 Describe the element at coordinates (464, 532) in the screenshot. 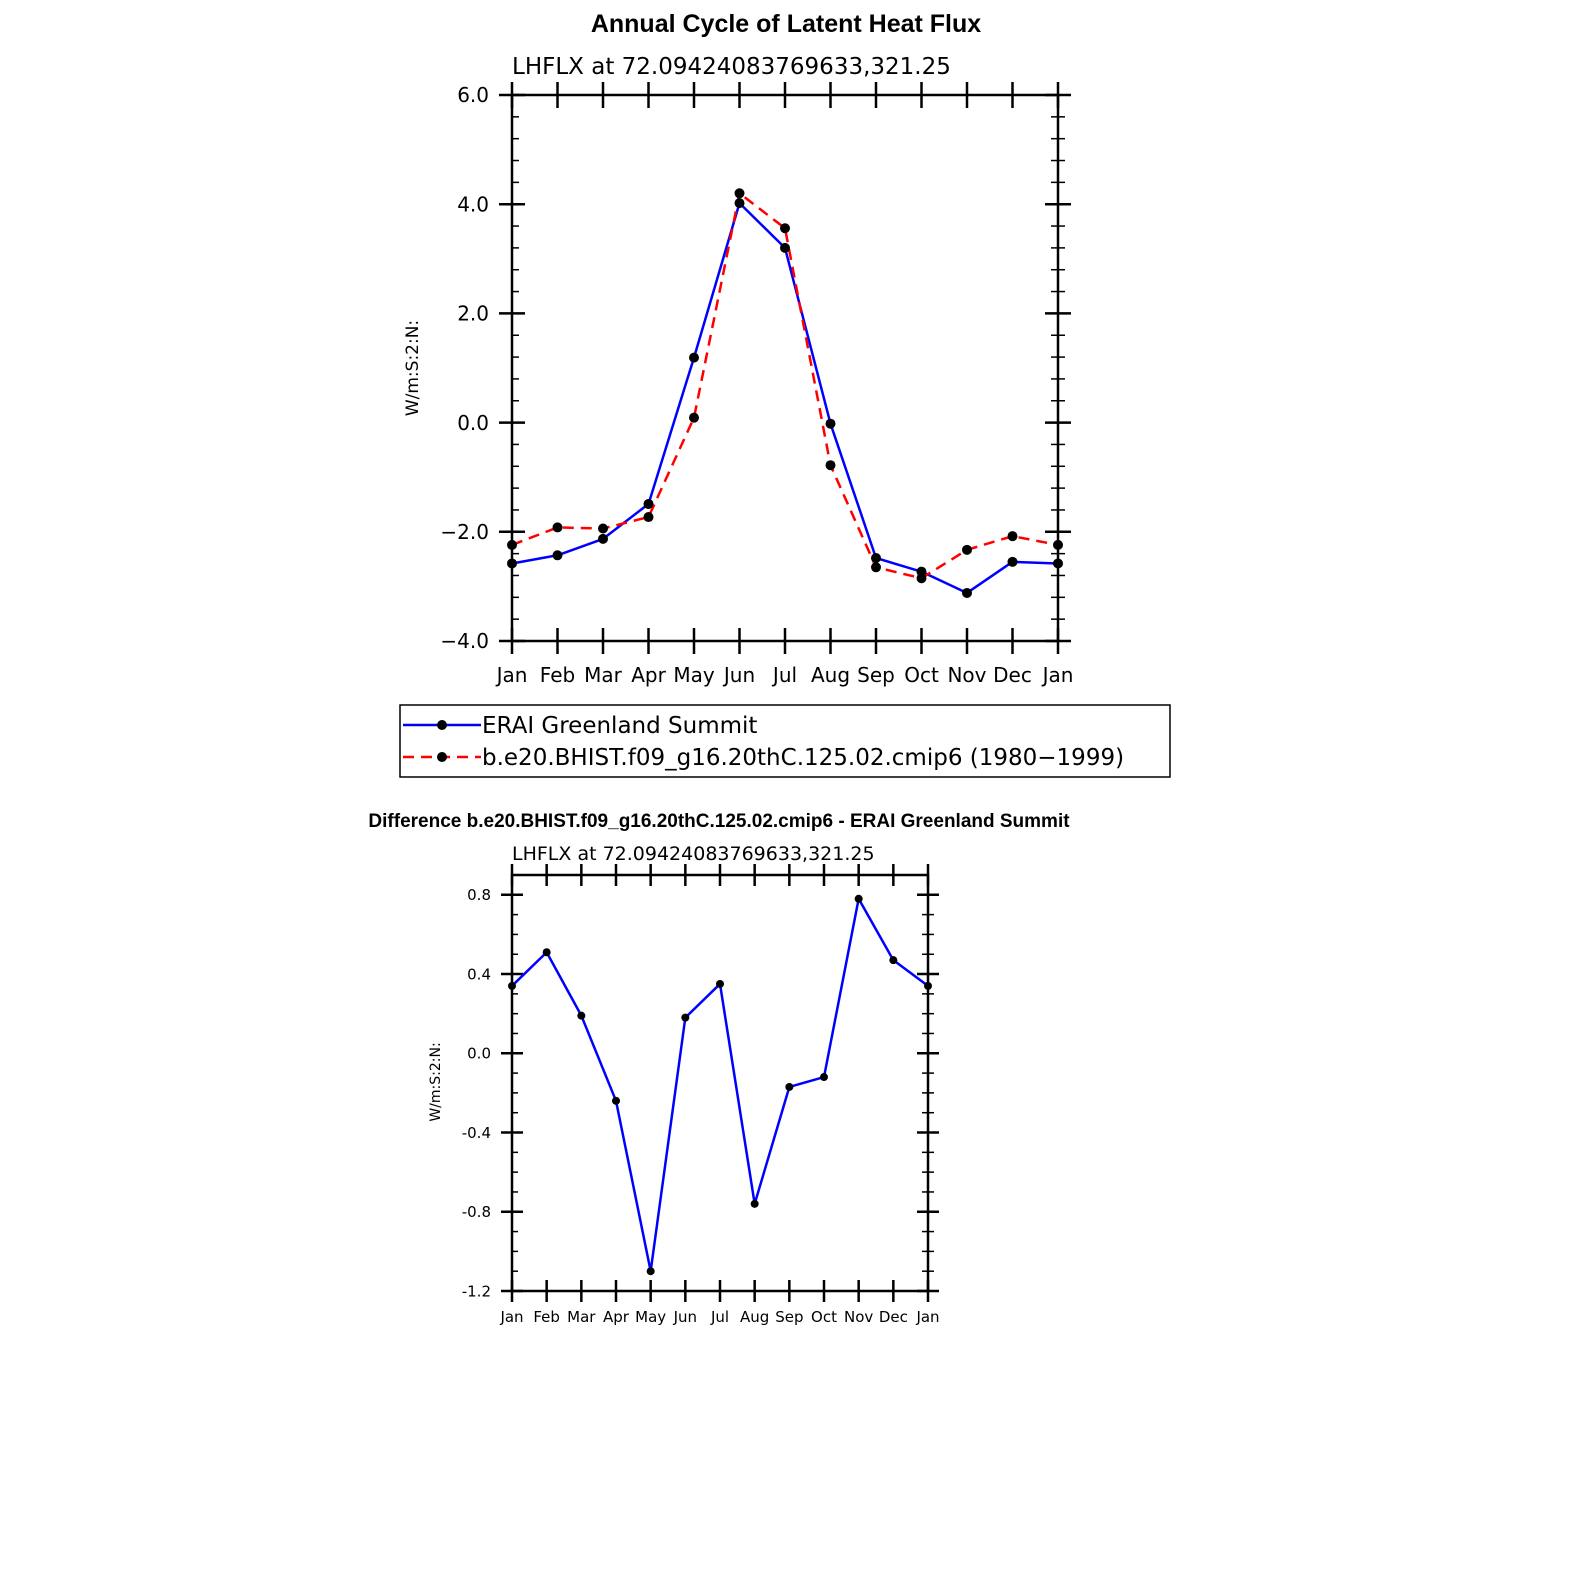

I see `y-tick-label: −2.0` at that location.